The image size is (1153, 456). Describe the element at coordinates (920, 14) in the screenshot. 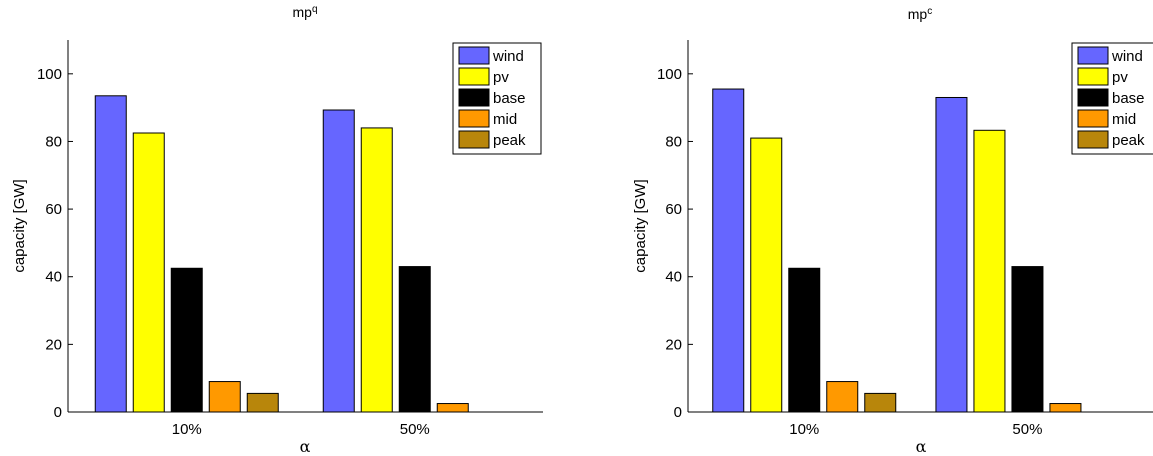

I see `chart-title: mpc` at that location.